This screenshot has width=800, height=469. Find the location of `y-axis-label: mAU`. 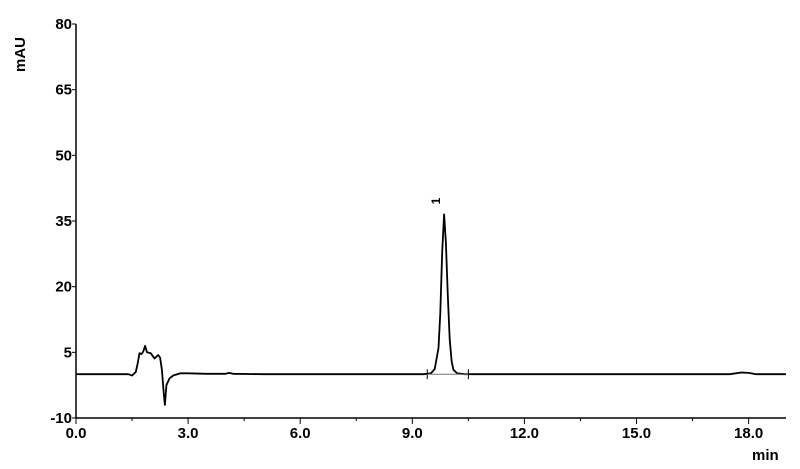

y-axis-label: mAU is located at coordinates (20, 54).